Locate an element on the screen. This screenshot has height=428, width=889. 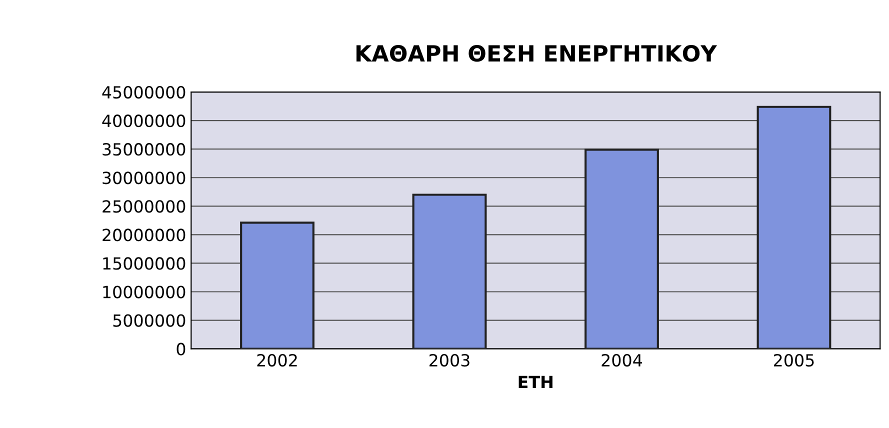
y-tick-label: 35000000 is located at coordinates (144, 149).